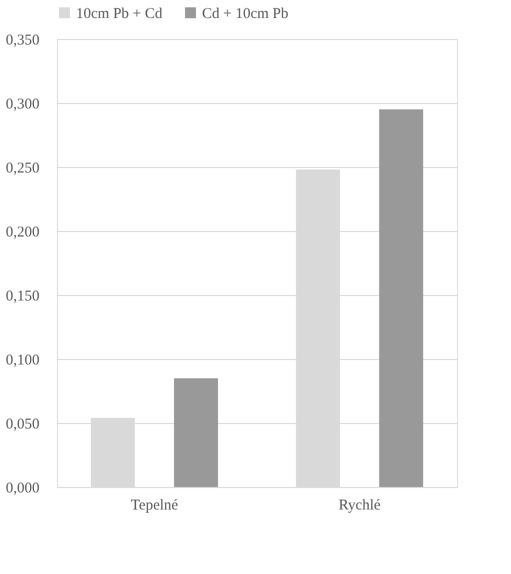  I want to click on y-tick-label: 0,100, so click(23, 360).